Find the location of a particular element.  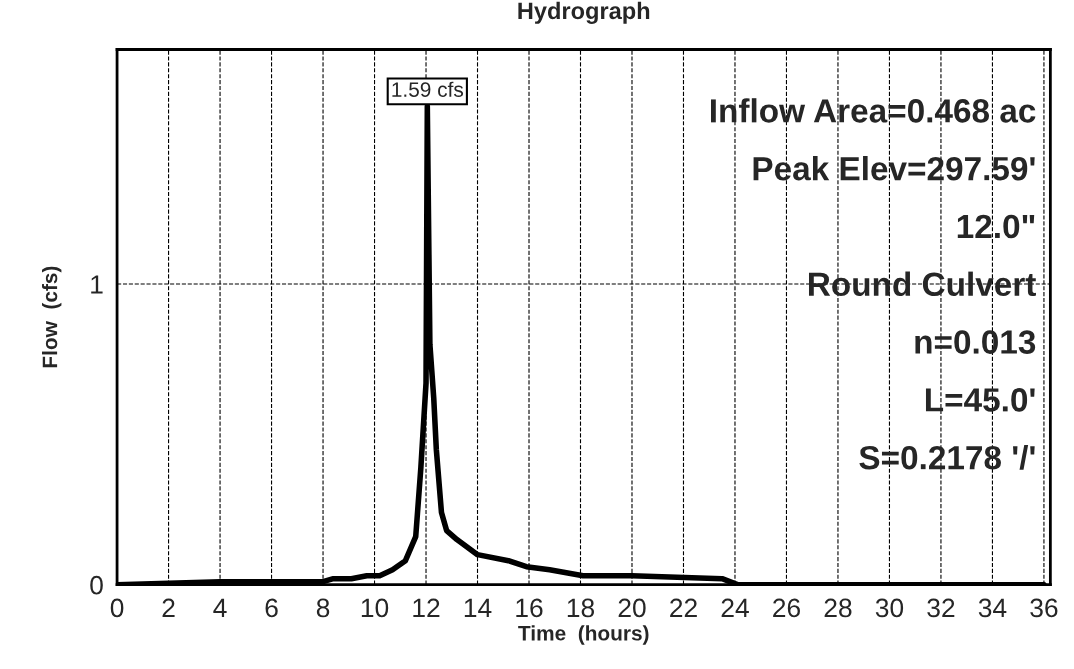

x-tick-label: 24 is located at coordinates (735, 608).